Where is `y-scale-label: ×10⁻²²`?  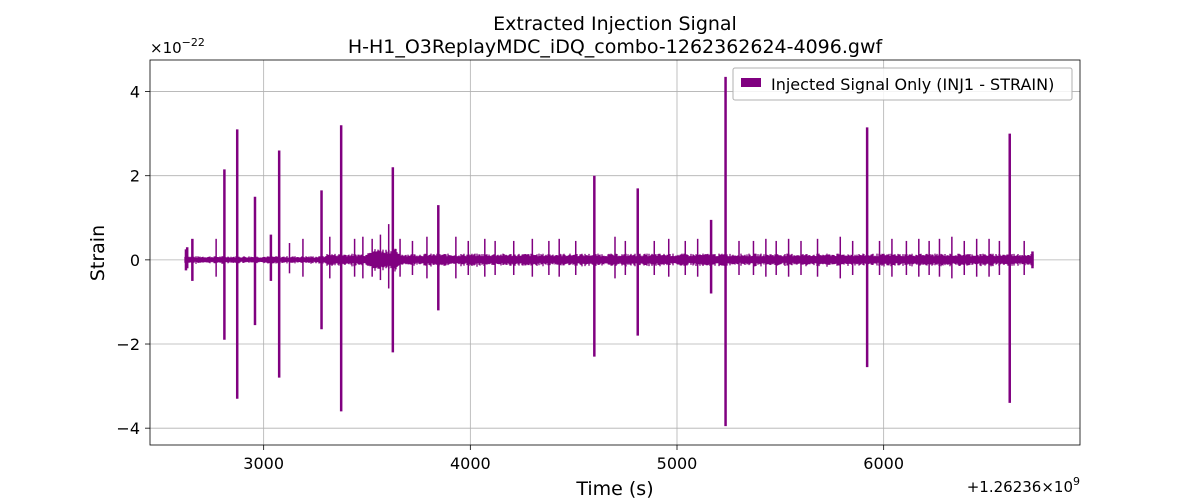
y-scale-label: ×10⁻²² is located at coordinates (177, 46).